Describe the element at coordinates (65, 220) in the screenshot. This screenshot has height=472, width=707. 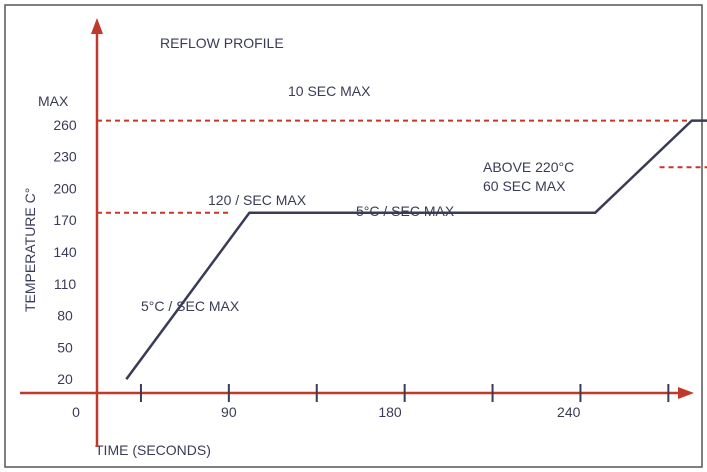
I see `y-tick-label: 170` at that location.